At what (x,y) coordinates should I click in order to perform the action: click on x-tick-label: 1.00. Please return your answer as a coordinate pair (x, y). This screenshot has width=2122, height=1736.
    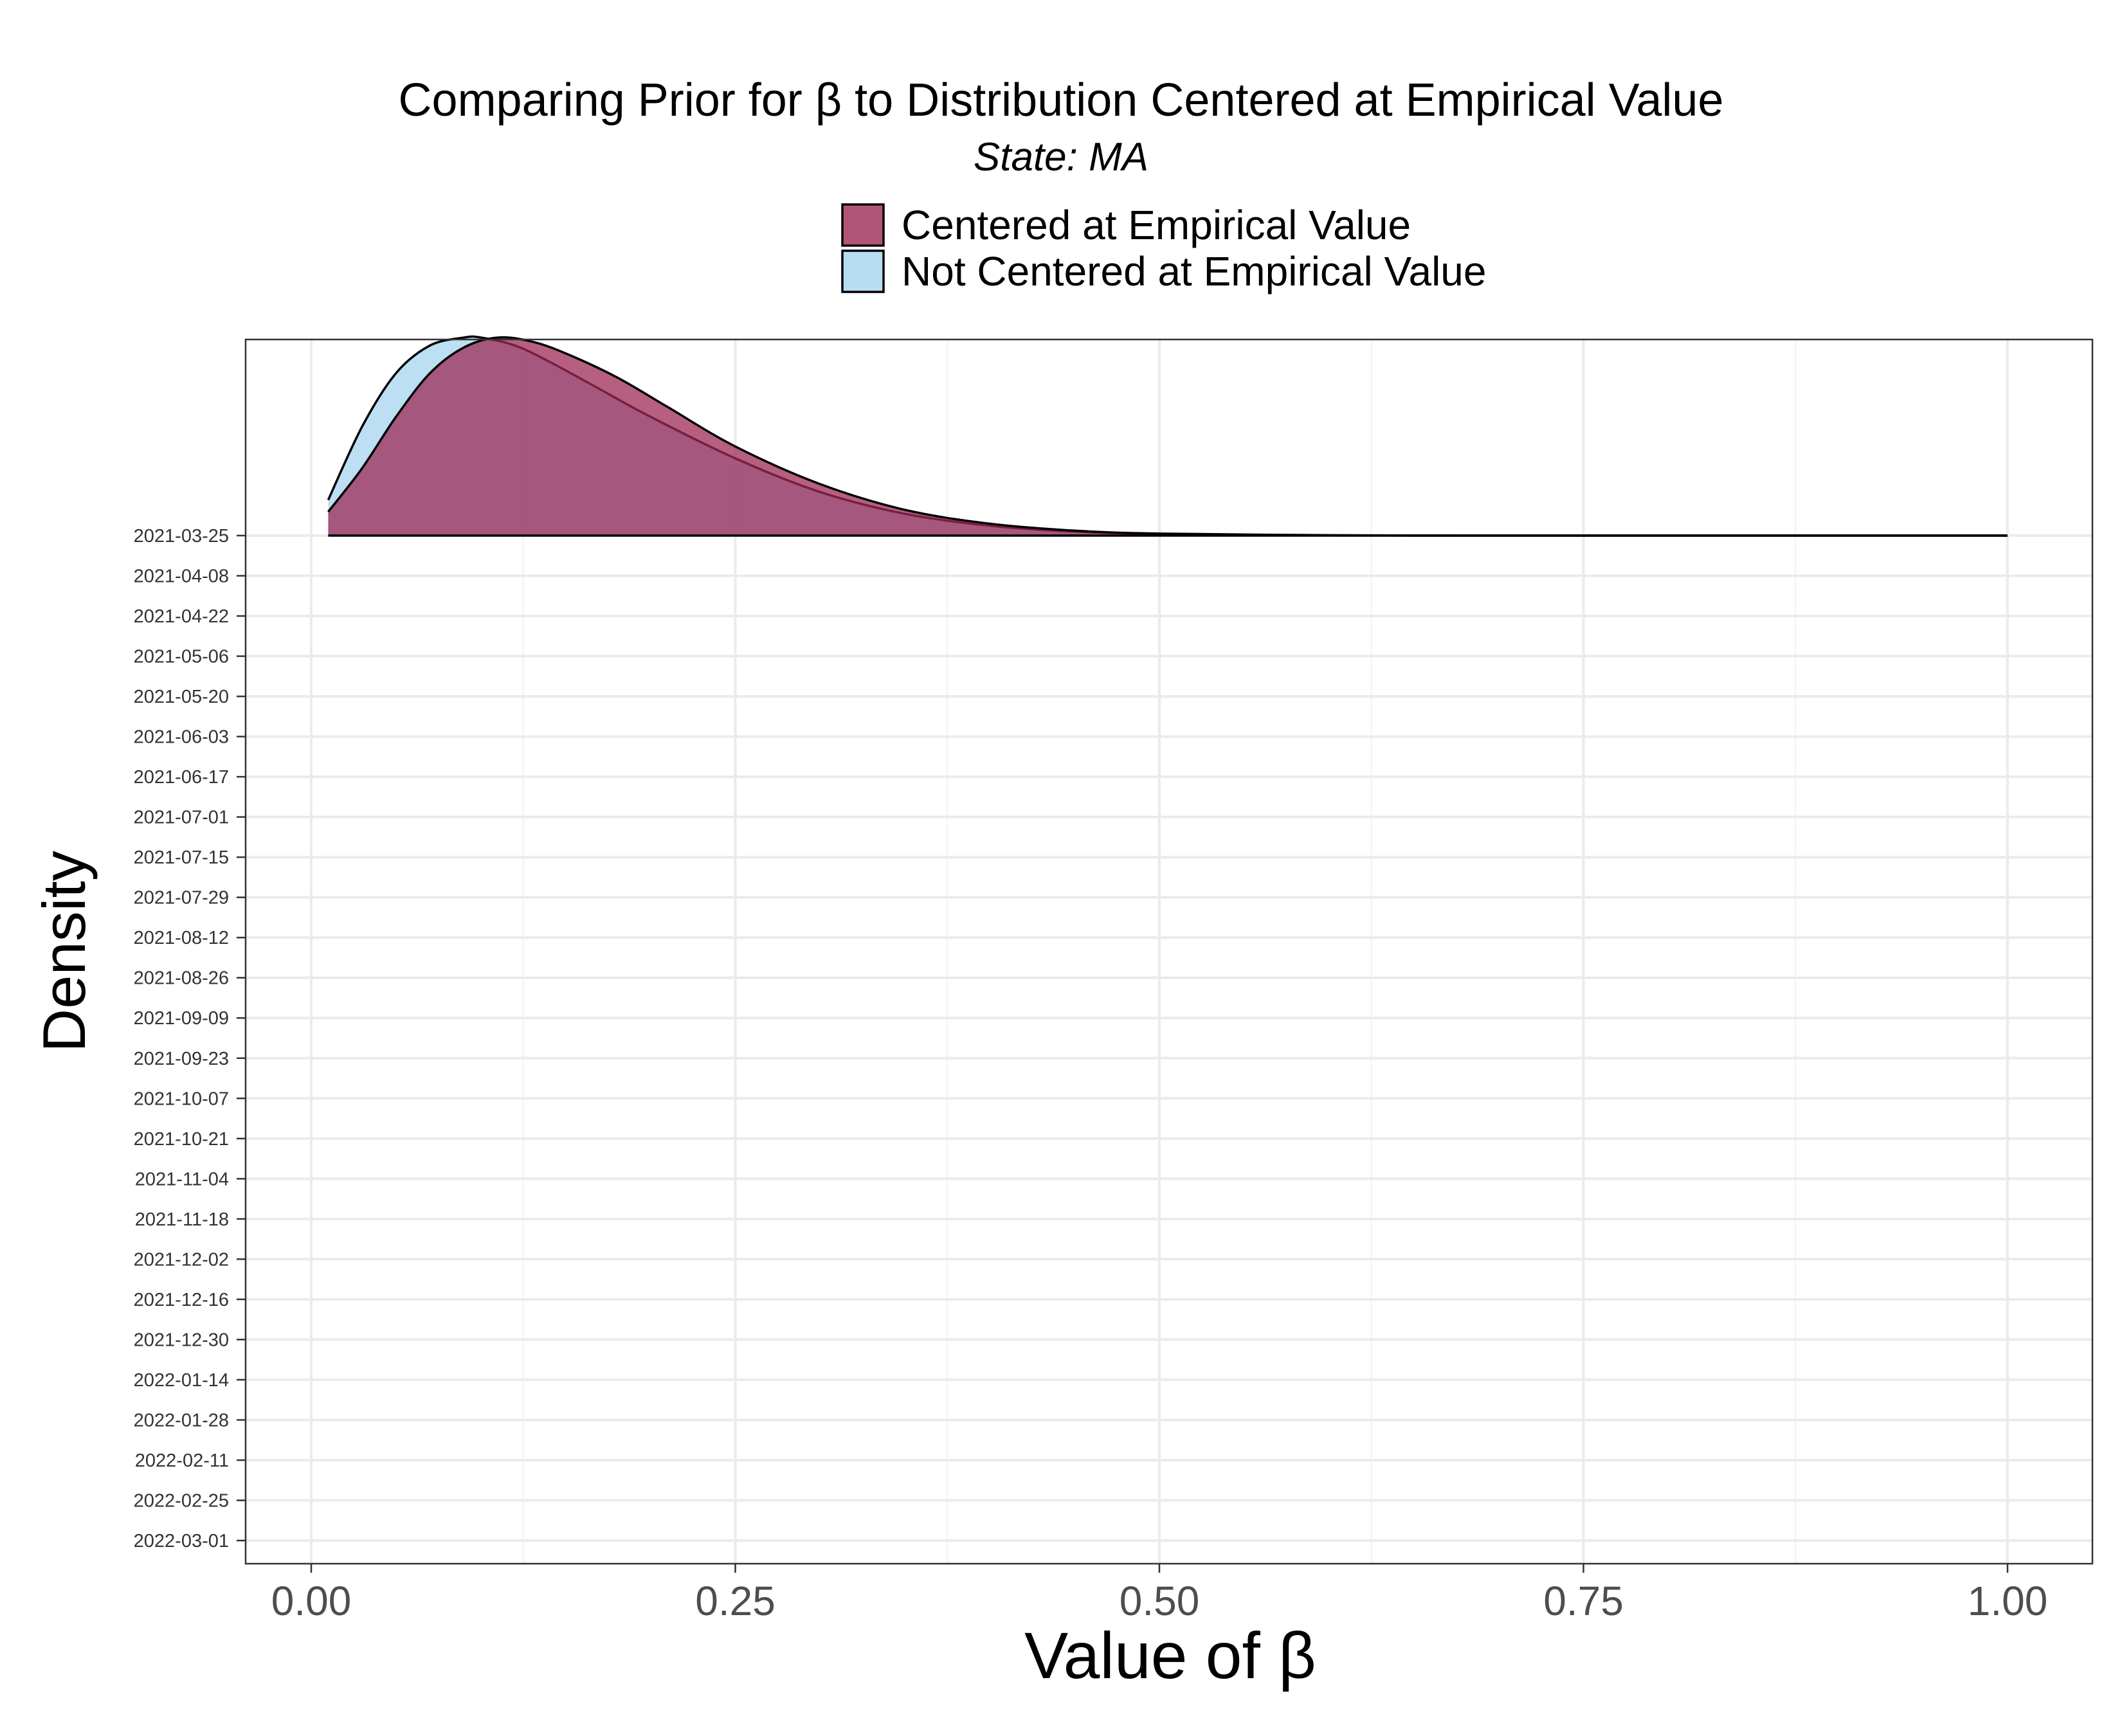
    Looking at the image, I should click on (2008, 1601).